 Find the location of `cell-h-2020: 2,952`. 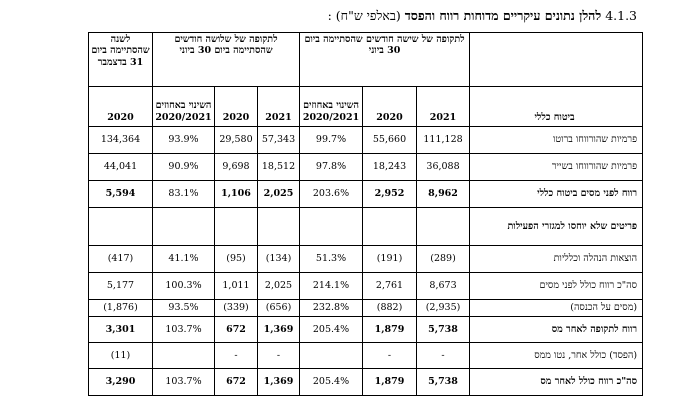

cell-h-2020: 2,952 is located at coordinates (390, 194).